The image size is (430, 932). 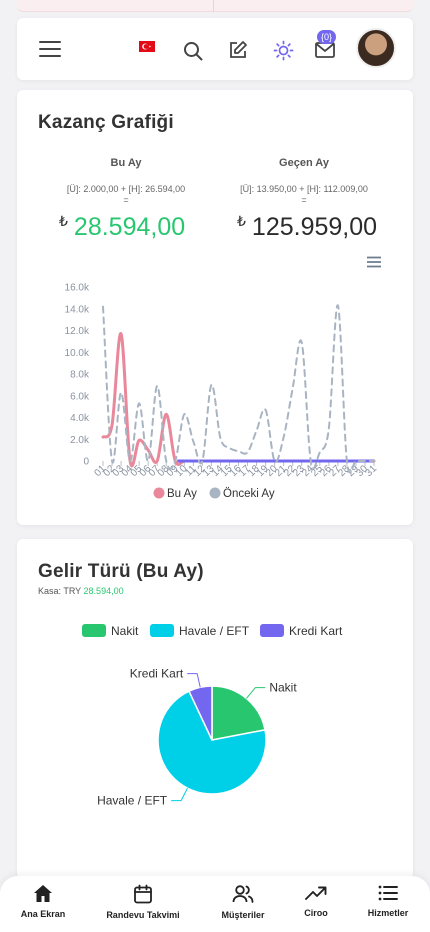 I want to click on trending-up-icon, so click(x=316, y=893).